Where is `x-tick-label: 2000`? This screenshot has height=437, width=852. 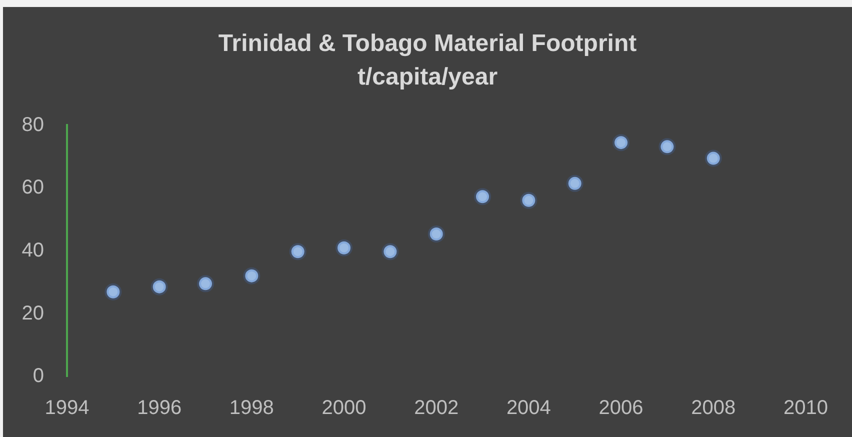 x-tick-label: 2000 is located at coordinates (344, 408).